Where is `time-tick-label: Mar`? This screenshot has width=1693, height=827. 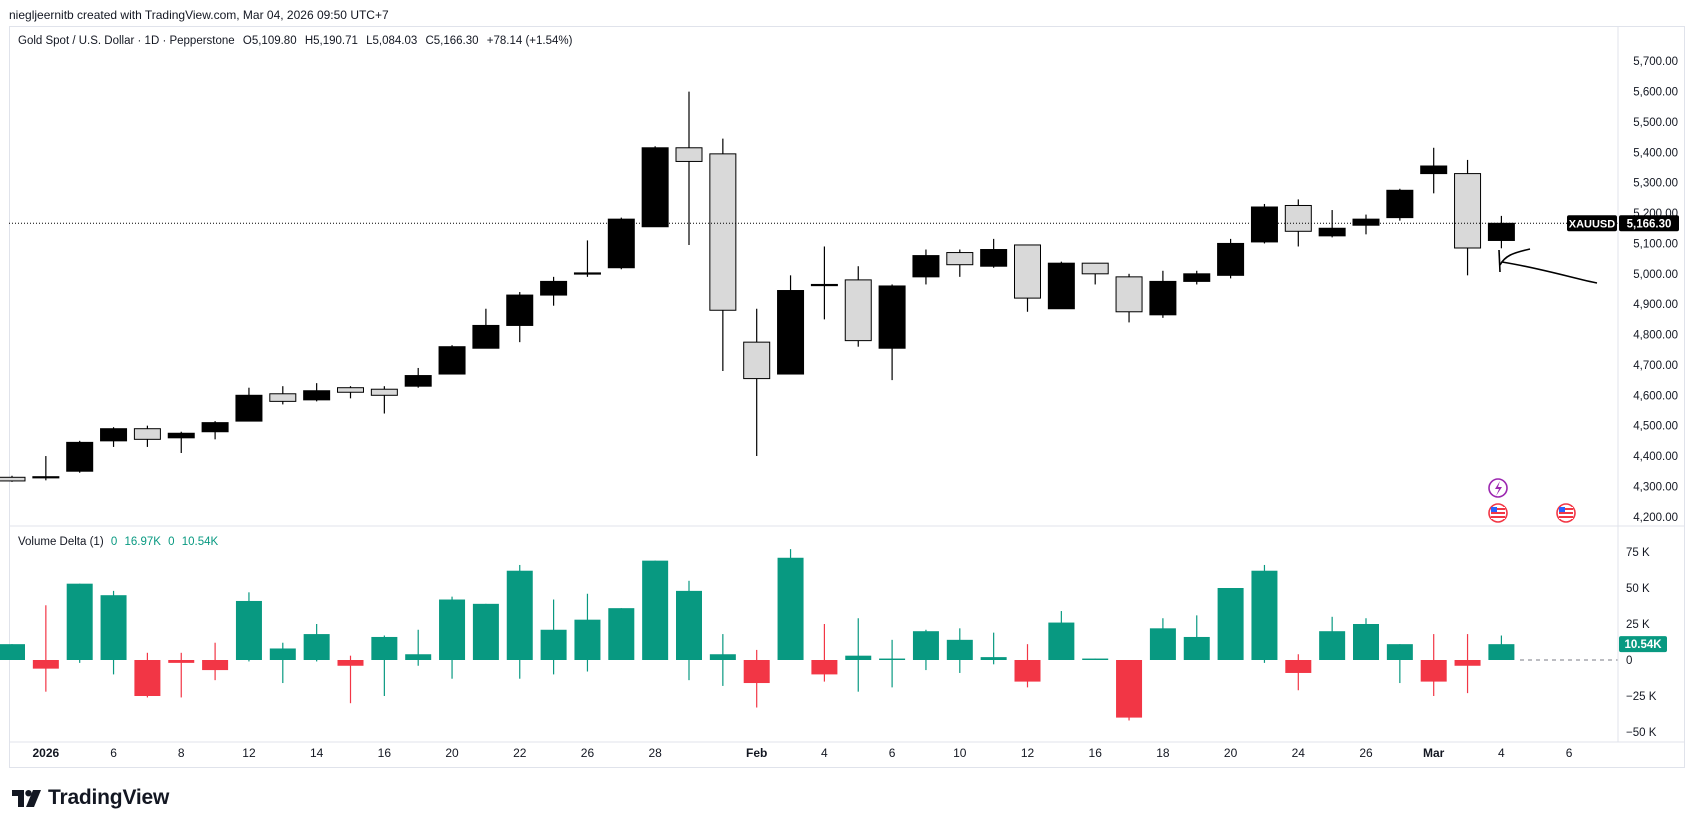
time-tick-label: Mar is located at coordinates (1434, 753).